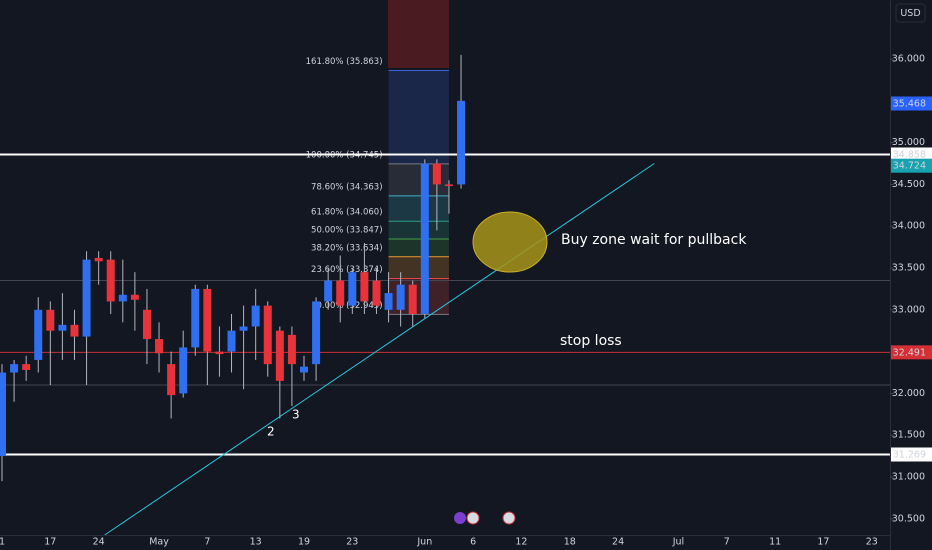 This screenshot has height=550, width=932. Describe the element at coordinates (256, 542) in the screenshot. I see `x-tick-label: 13` at that location.